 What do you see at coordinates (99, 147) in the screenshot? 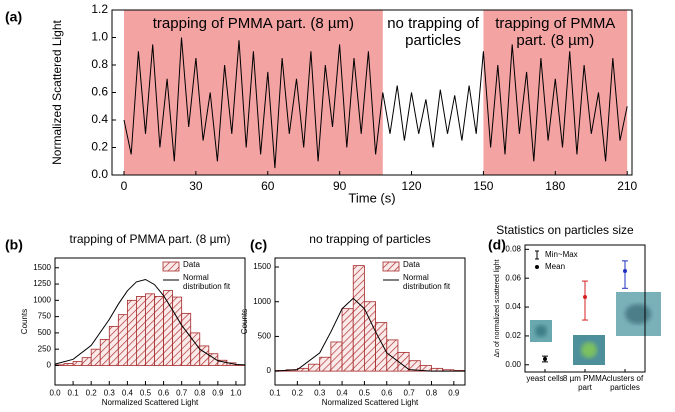
I see `y-tick-label: 0.2` at bounding box center [99, 147].